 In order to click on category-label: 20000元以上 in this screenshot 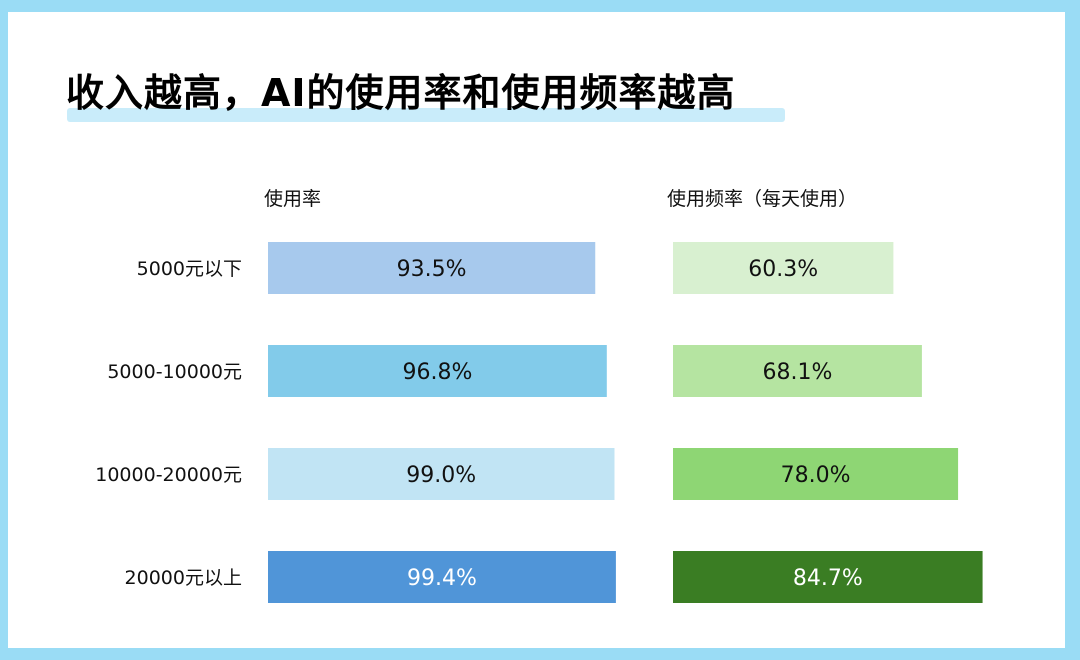, I will do `click(183, 578)`.